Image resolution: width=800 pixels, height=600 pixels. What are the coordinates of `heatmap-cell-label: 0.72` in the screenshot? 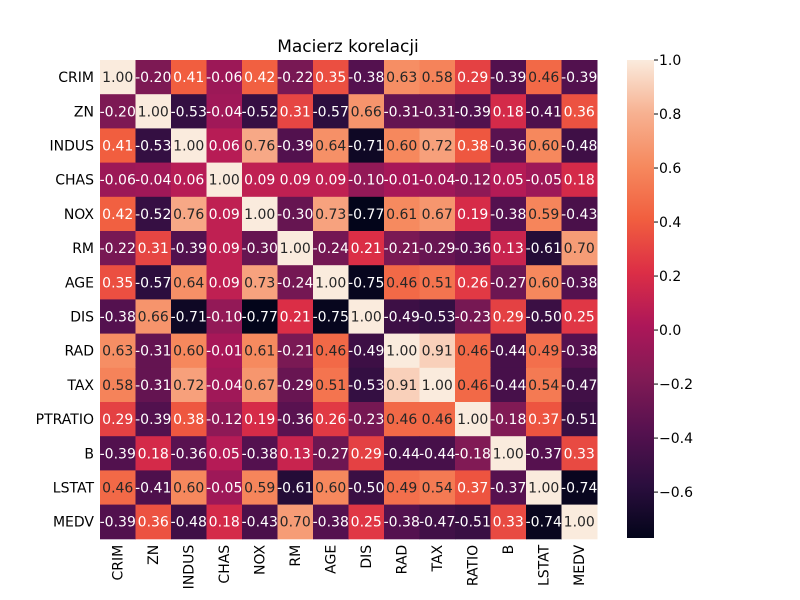 It's located at (437, 147).